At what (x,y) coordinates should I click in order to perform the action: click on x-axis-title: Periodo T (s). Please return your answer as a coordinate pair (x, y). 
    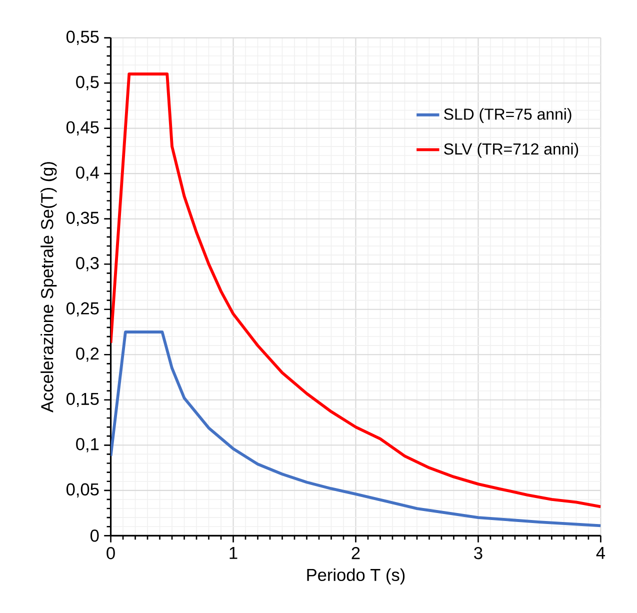
    Looking at the image, I should click on (356, 576).